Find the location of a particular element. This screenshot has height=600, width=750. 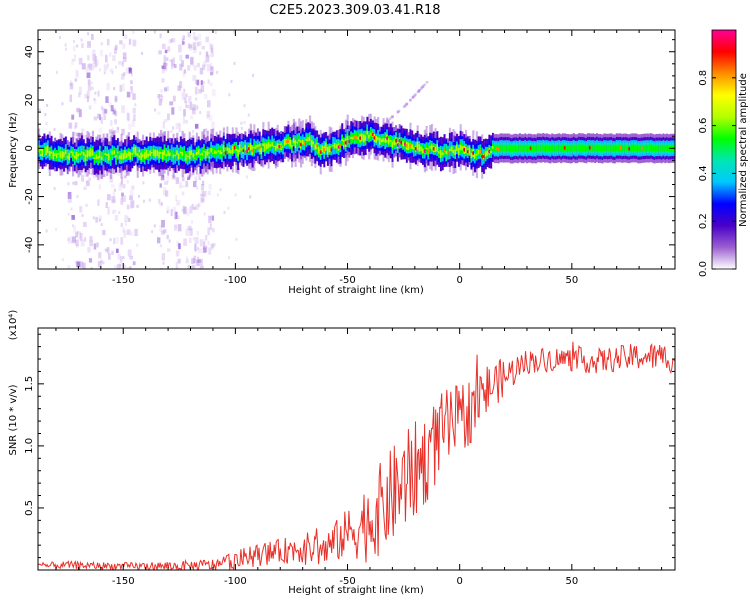

snr-x-axis-label: Height of straight line (km) is located at coordinates (356, 590).